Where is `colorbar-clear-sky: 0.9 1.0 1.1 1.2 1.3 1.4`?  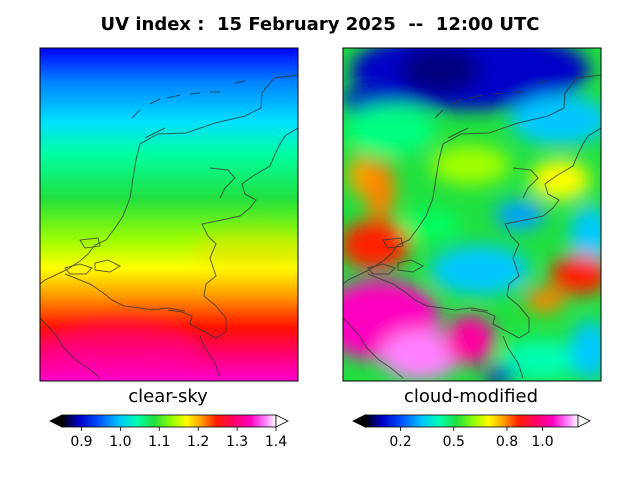
colorbar-clear-sky: 0.9 1.0 1.1 1.2 1.3 1.4 is located at coordinates (169, 432).